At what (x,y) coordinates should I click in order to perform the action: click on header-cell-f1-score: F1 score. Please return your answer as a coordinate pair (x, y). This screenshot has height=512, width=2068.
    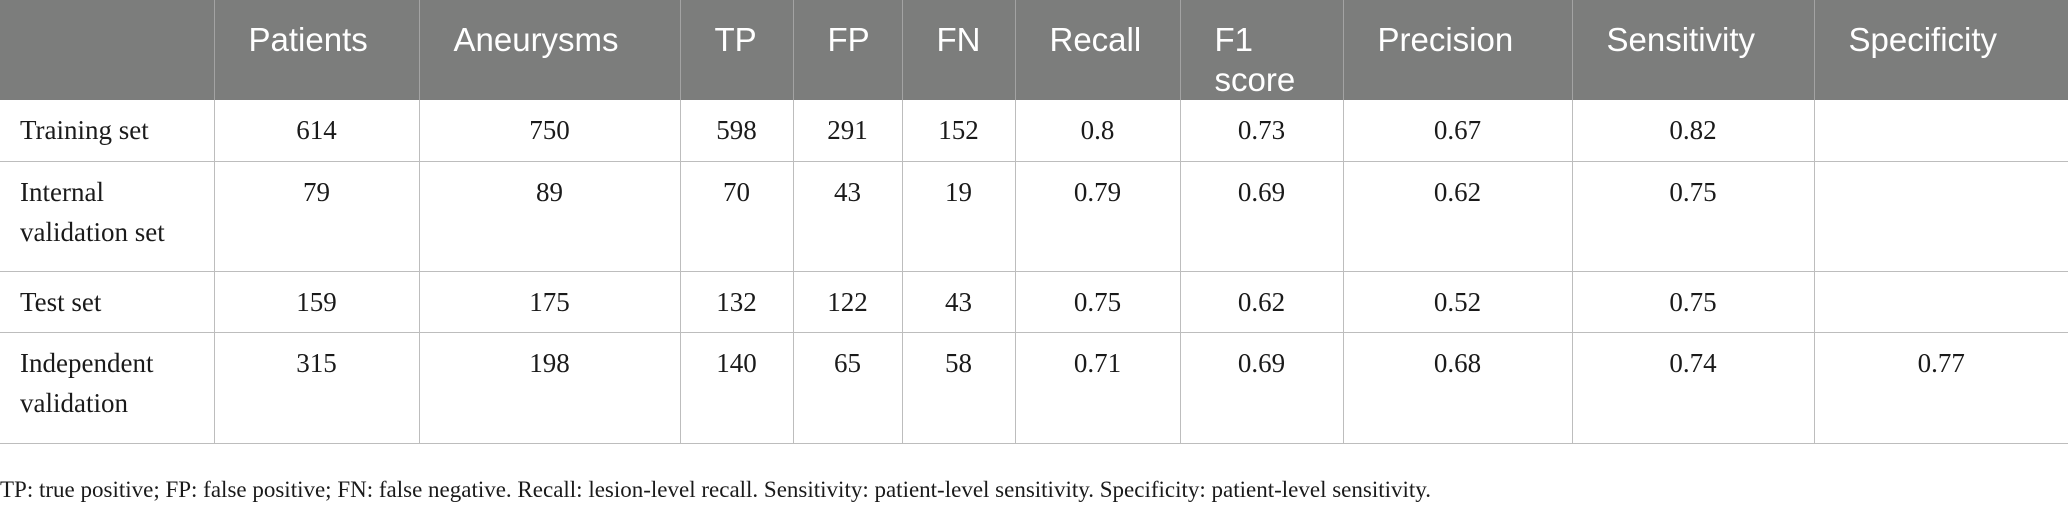
    Looking at the image, I should click on (1261, 50).